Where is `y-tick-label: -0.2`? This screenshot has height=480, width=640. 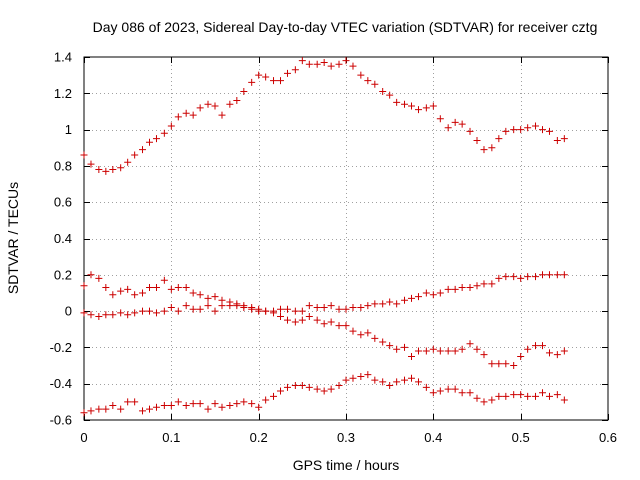 y-tick-label: -0.2 is located at coordinates (61, 347).